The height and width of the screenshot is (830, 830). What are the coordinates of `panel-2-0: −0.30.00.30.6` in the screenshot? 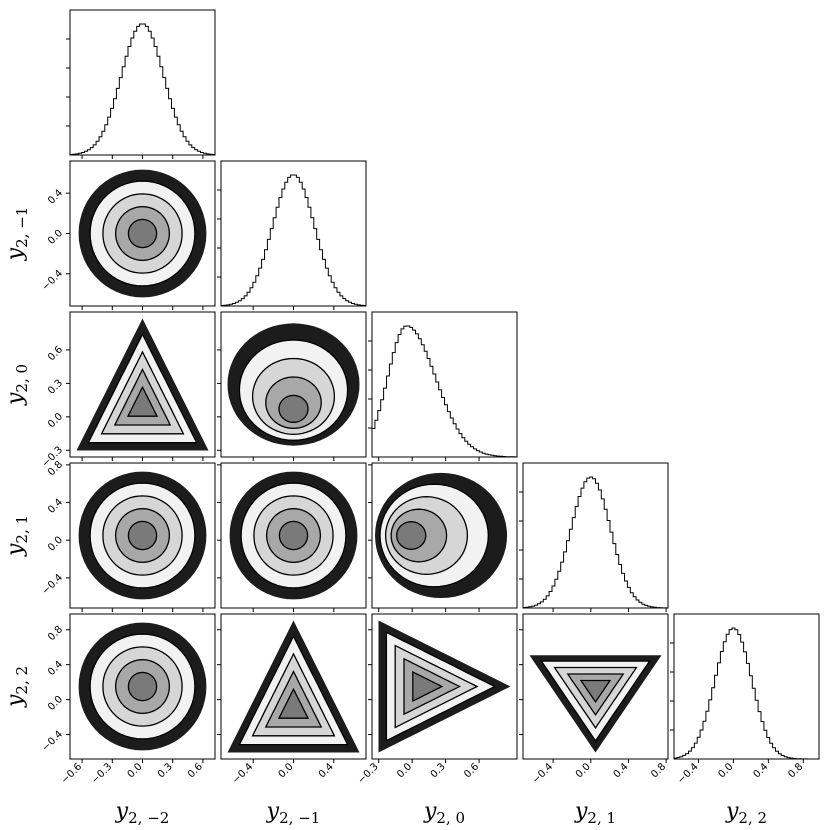 It's located at (128, 390).